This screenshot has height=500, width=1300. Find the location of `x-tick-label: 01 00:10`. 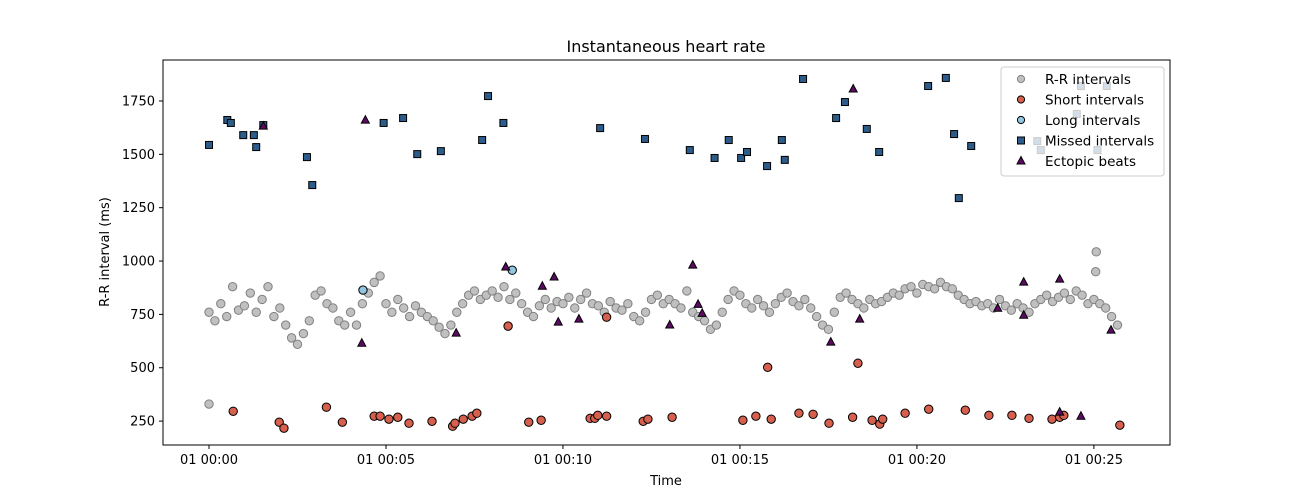

x-tick-label: 01 00:10 is located at coordinates (563, 460).